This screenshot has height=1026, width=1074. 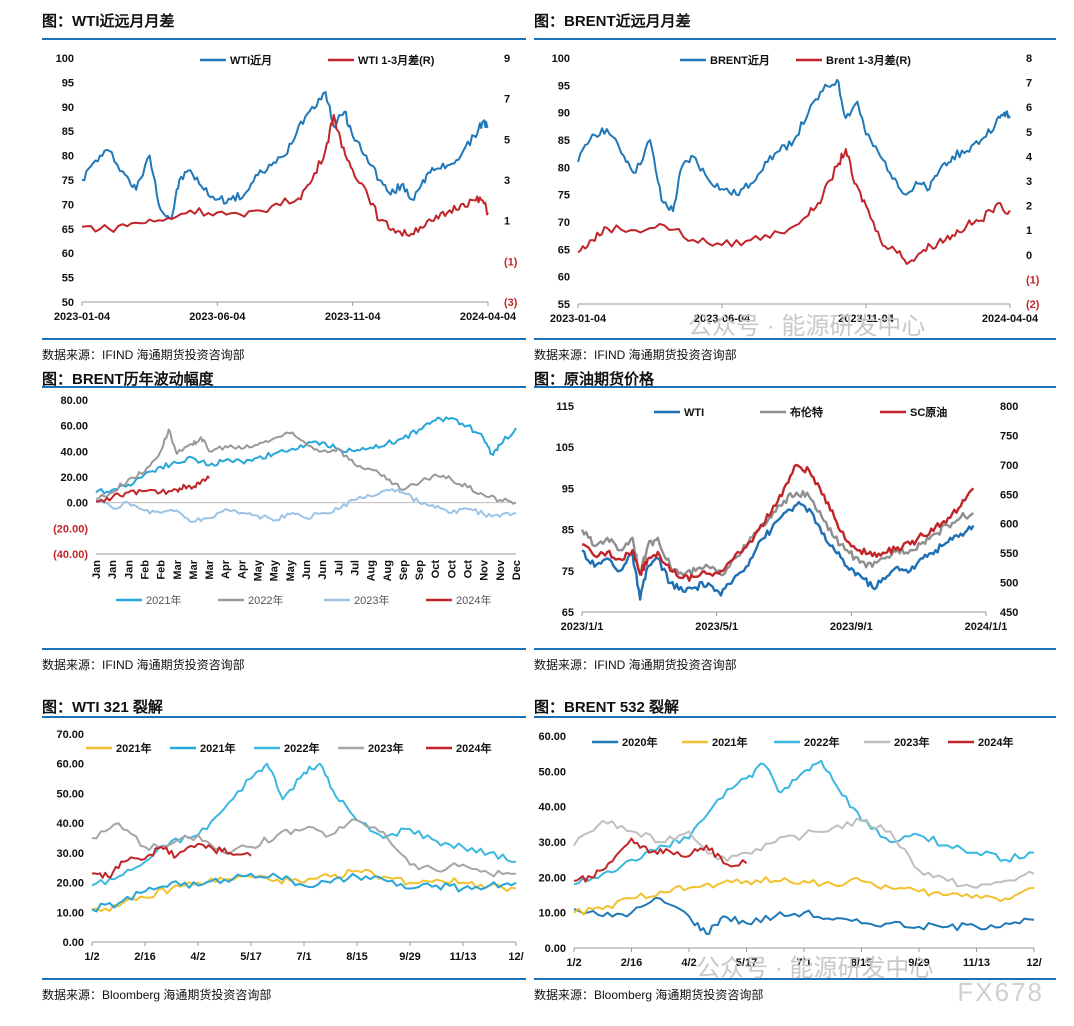 What do you see at coordinates (501, 570) in the screenshot?
I see `x-tick-label: Nov` at bounding box center [501, 570].